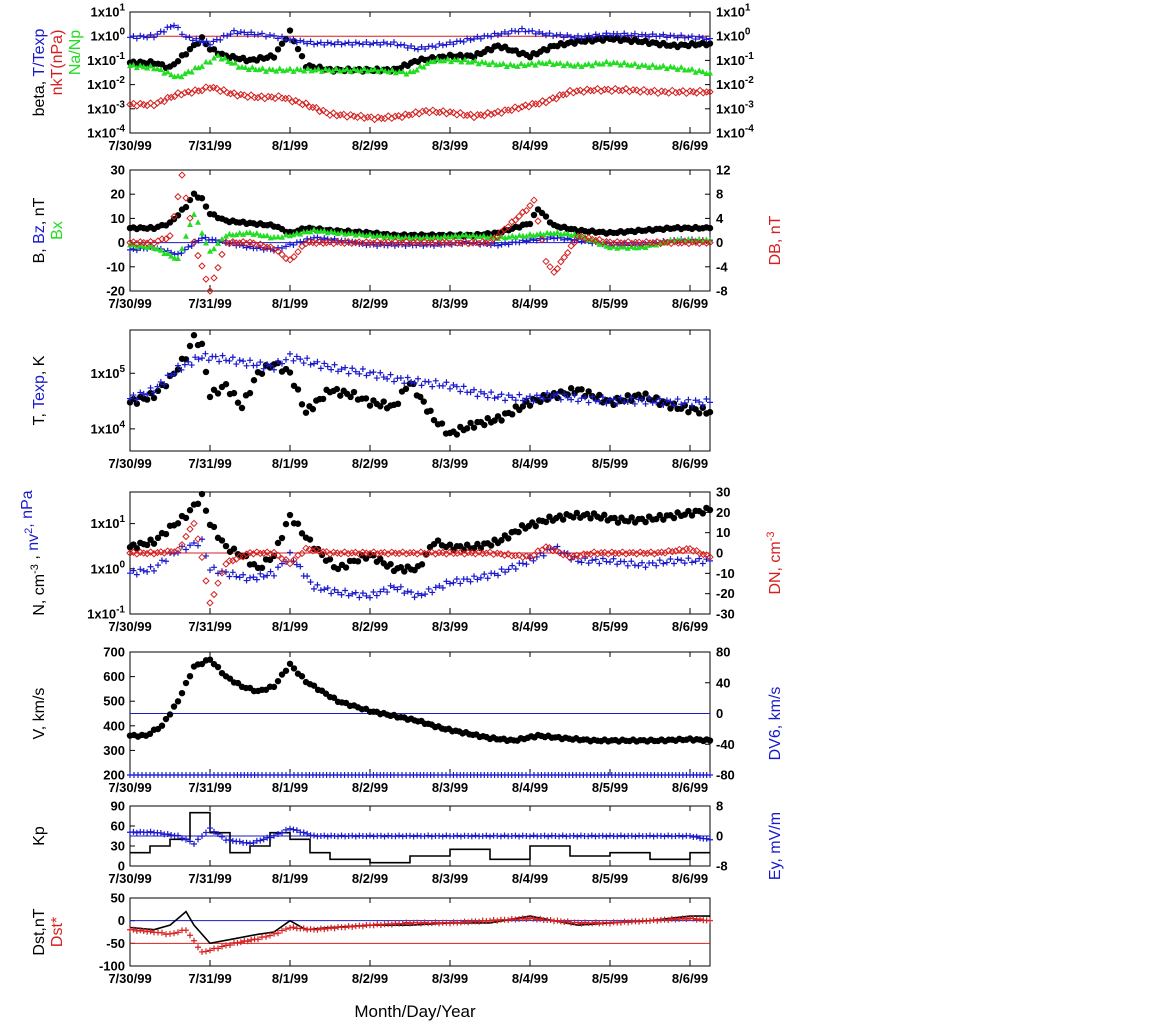  Describe the element at coordinates (530, 145) in the screenshot. I see `x-date-label: 8/4/99` at that location.